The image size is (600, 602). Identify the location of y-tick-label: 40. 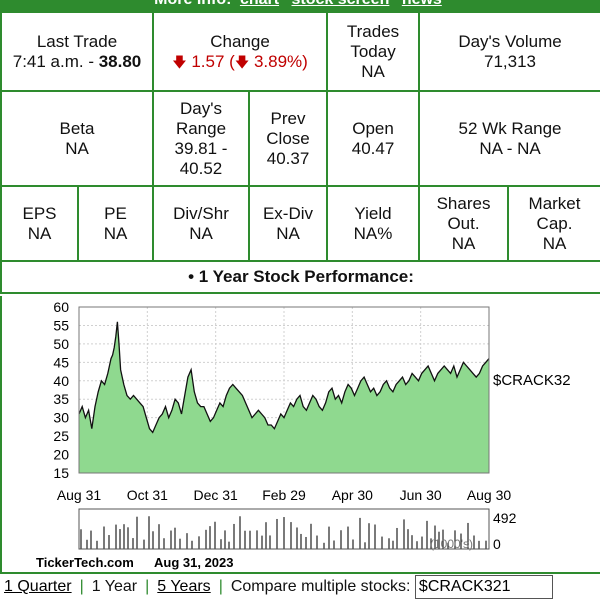
(61, 381).